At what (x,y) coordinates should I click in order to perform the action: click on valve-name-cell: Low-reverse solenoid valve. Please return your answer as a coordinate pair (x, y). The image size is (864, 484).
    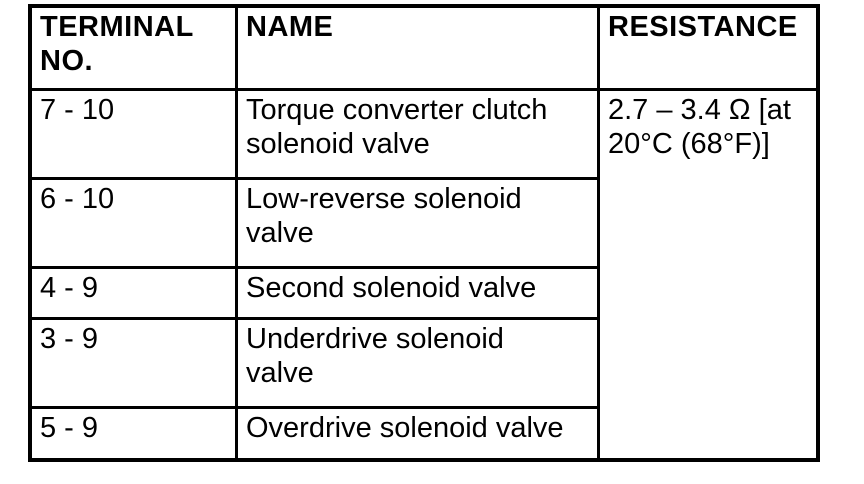
    Looking at the image, I should click on (417, 223).